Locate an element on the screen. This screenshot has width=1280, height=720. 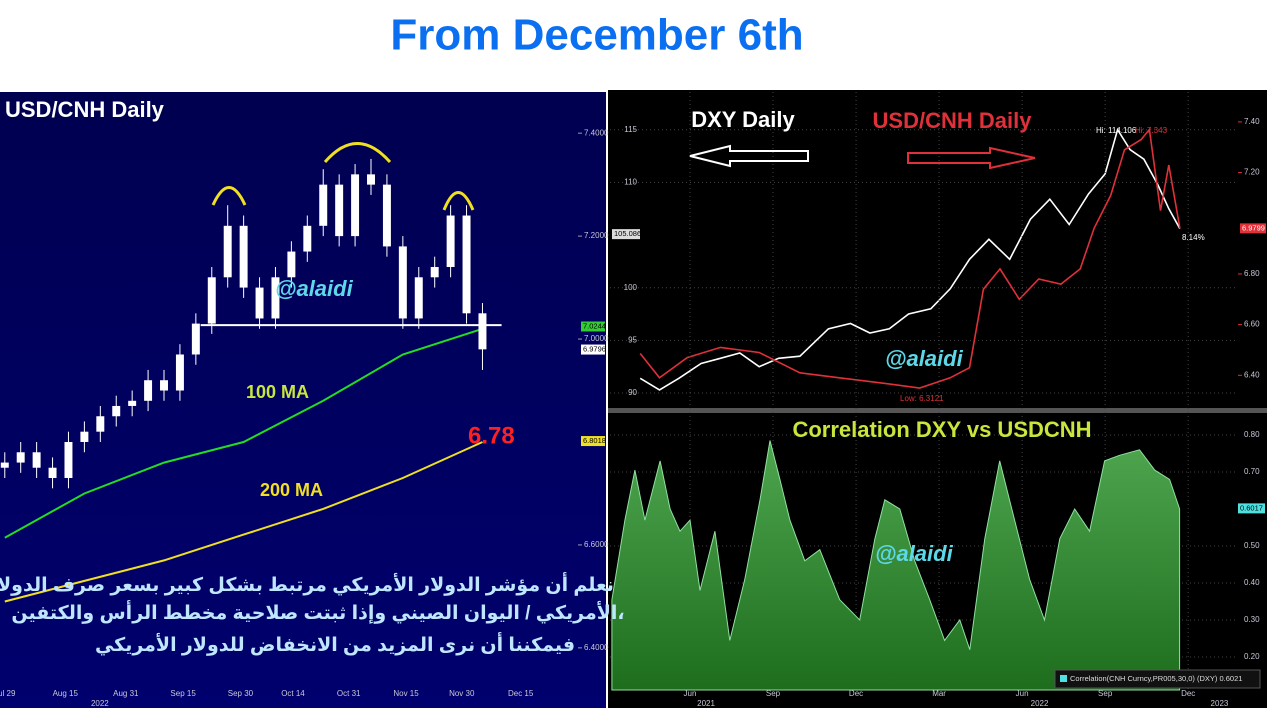
x-tick-label: Jul 29 is located at coordinates (8, 693).